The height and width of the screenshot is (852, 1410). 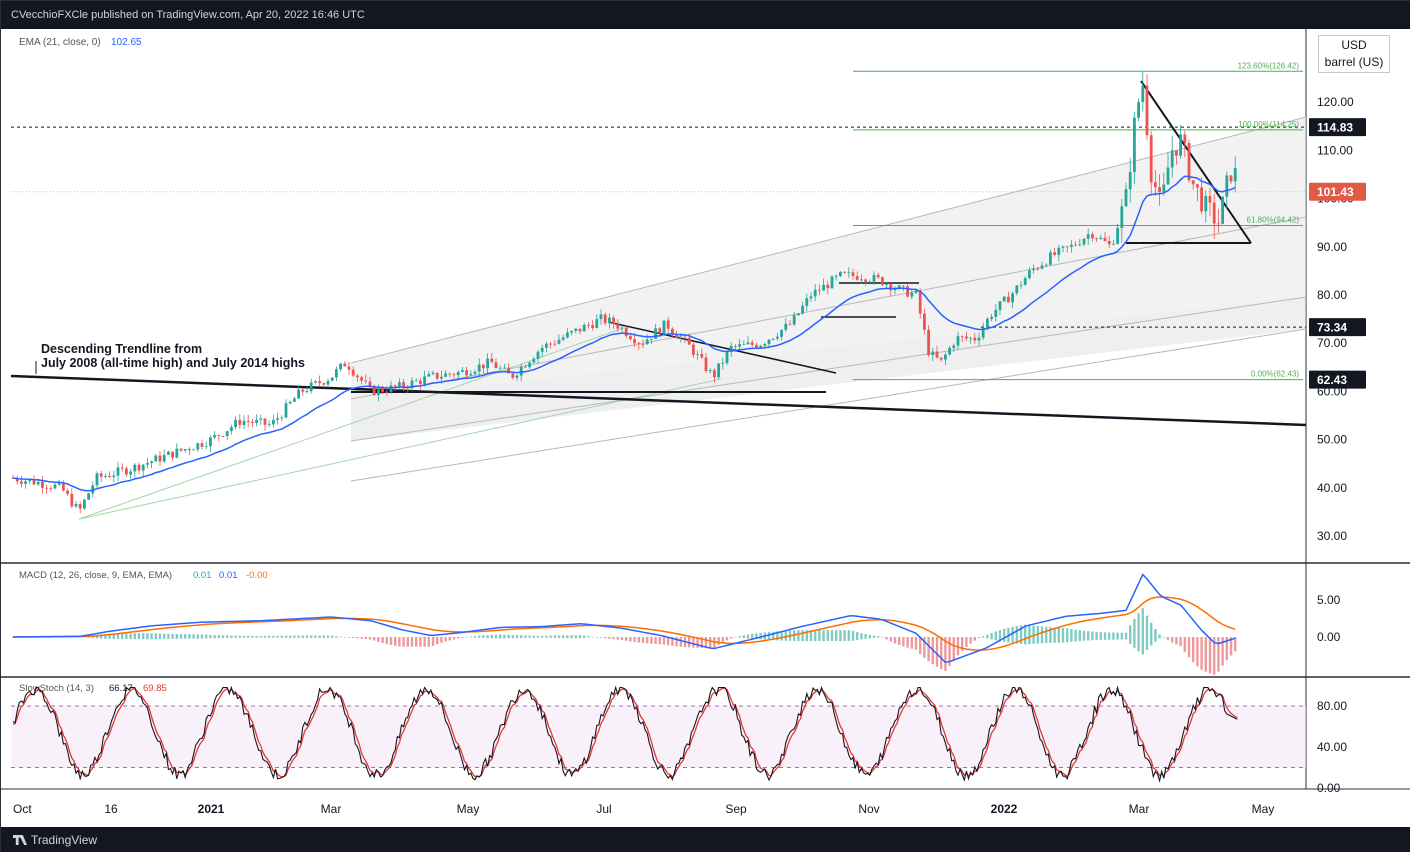 What do you see at coordinates (331, 809) in the screenshot?
I see `time-tick: Mar` at bounding box center [331, 809].